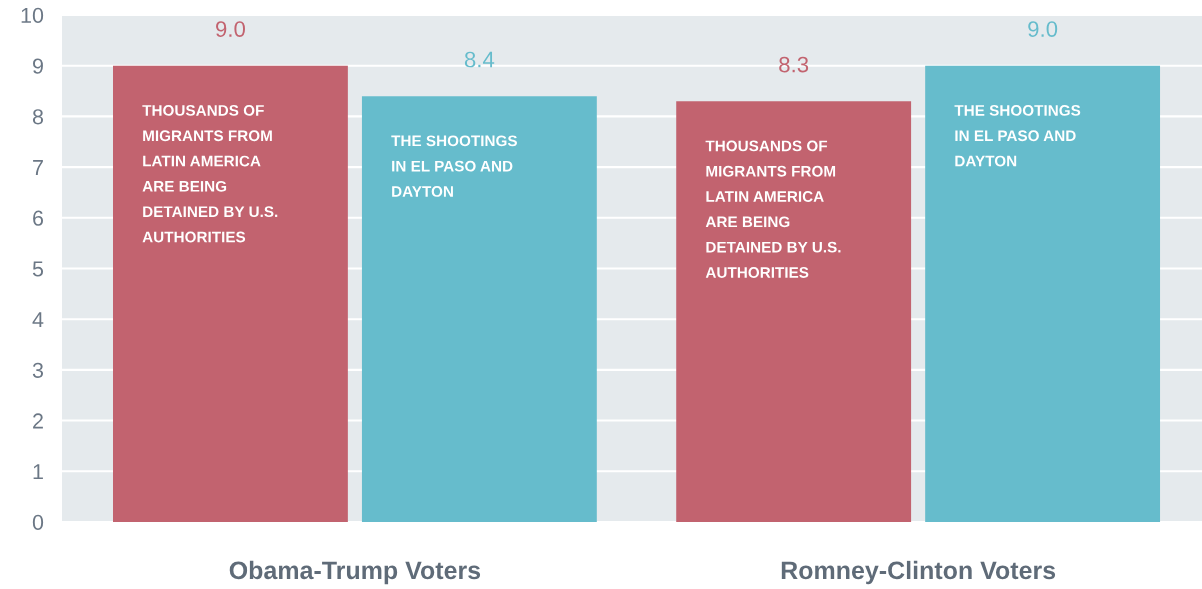  Describe the element at coordinates (210, 174) in the screenshot. I see `text: THOUSANDS OF MIGRANTS FROM LATIN AMERICA ARE BEING DETAINED BY U.S. AUTHORITIES` at that location.